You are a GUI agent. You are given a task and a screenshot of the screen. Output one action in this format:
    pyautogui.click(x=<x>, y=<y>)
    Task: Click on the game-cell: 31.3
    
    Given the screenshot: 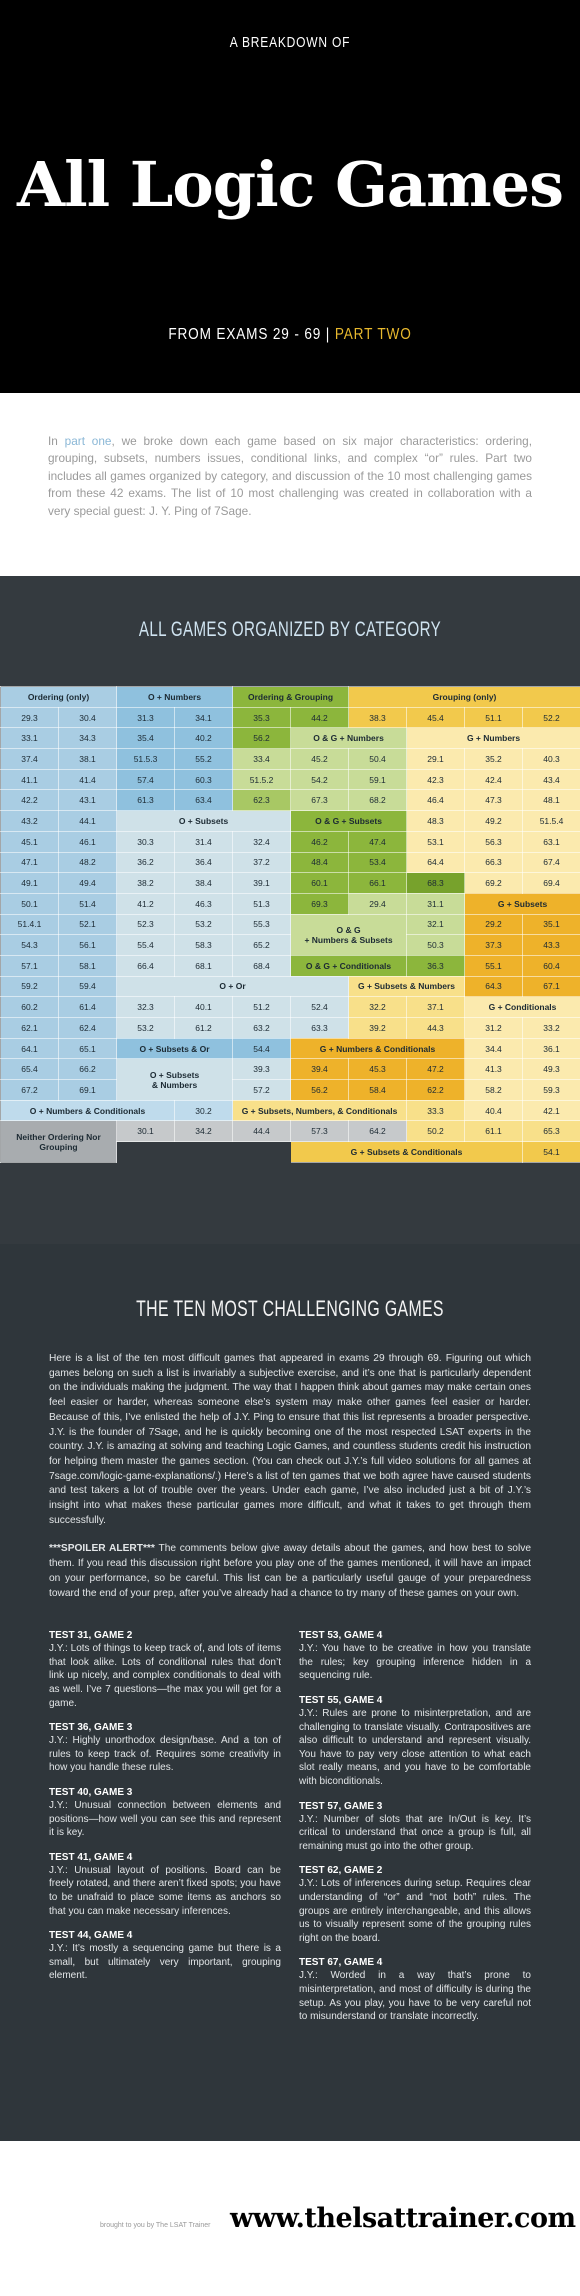 What is the action you would take?
    pyautogui.click(x=146, y=717)
    